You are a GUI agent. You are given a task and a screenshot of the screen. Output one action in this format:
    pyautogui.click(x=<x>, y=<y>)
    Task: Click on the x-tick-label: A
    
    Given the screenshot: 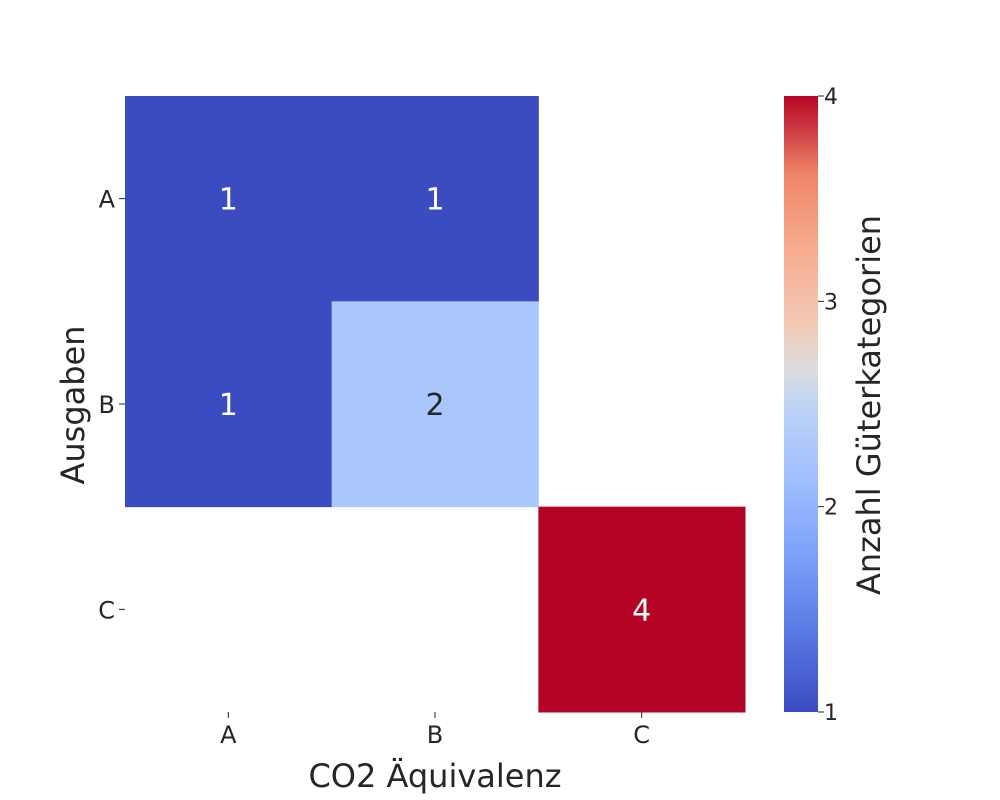 What is the action you would take?
    pyautogui.click(x=228, y=735)
    